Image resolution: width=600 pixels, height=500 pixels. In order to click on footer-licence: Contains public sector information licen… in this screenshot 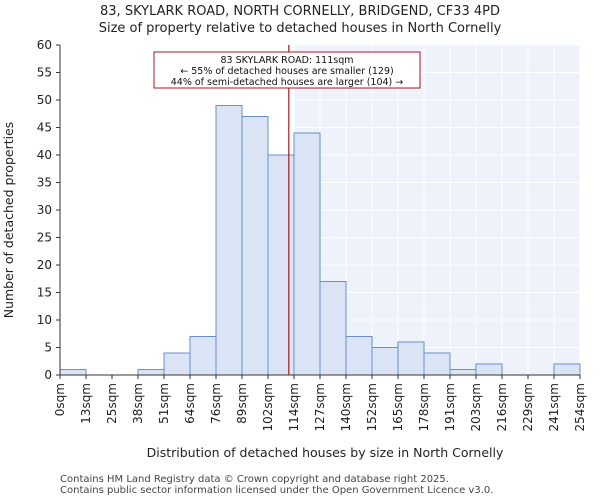, I will do `click(277, 490)`.